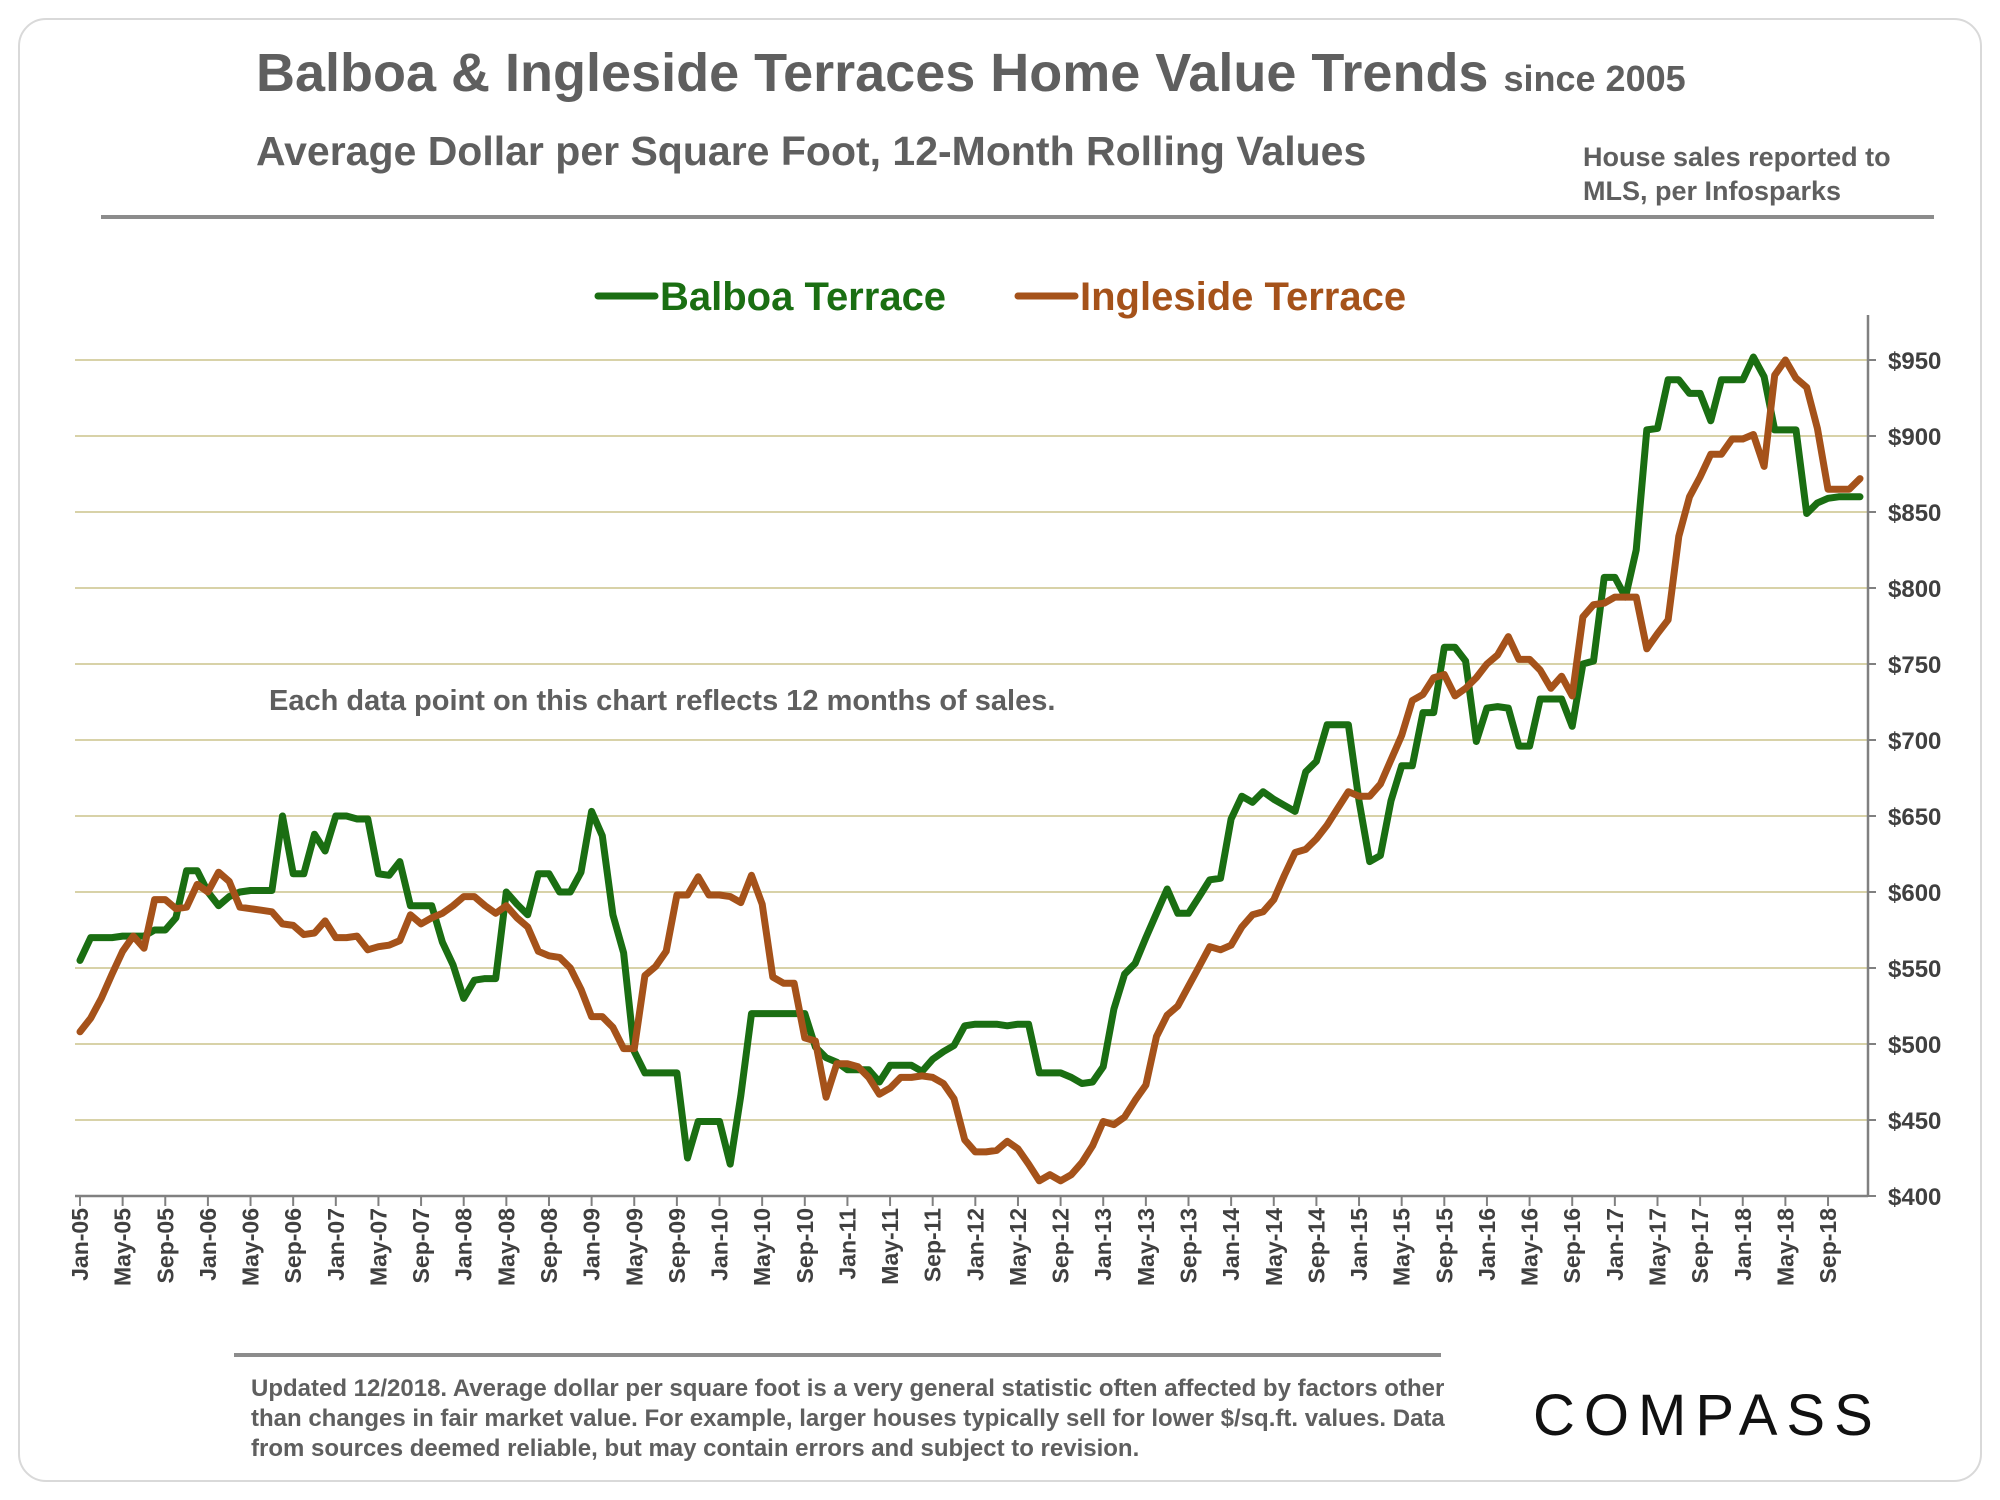  What do you see at coordinates (1061, 1245) in the screenshot?
I see `x-tick-label: Sep-12` at bounding box center [1061, 1245].